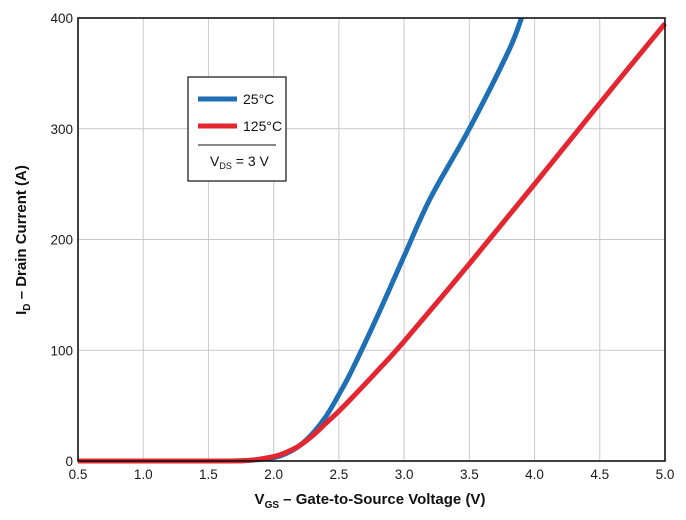 This screenshot has width=686, height=520. I want to click on legend-condition-main: V, so click(215, 161).